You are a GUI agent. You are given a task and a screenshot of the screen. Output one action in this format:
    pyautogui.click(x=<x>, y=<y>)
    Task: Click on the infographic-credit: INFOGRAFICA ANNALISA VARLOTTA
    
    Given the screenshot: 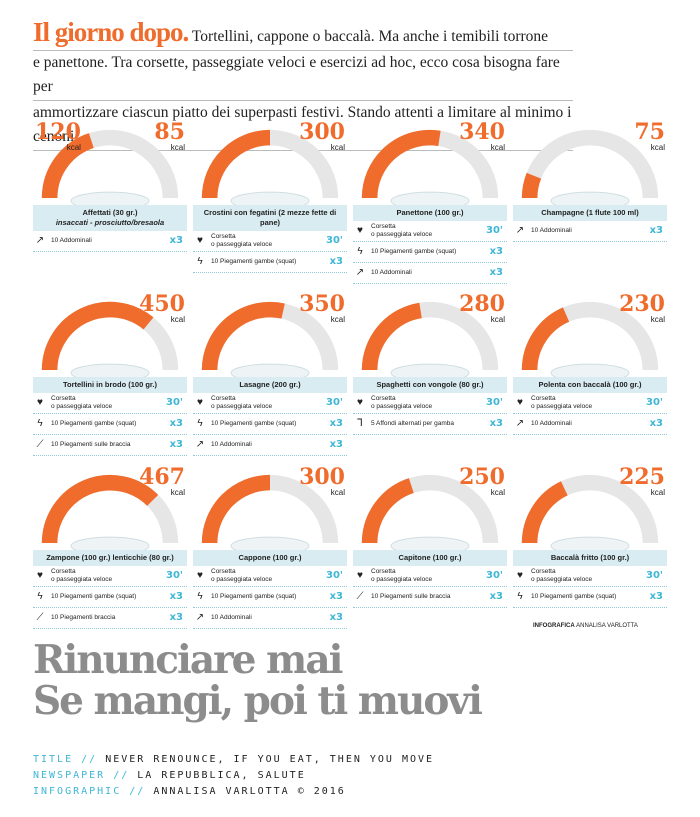 What is the action you would take?
    pyautogui.click(x=585, y=626)
    